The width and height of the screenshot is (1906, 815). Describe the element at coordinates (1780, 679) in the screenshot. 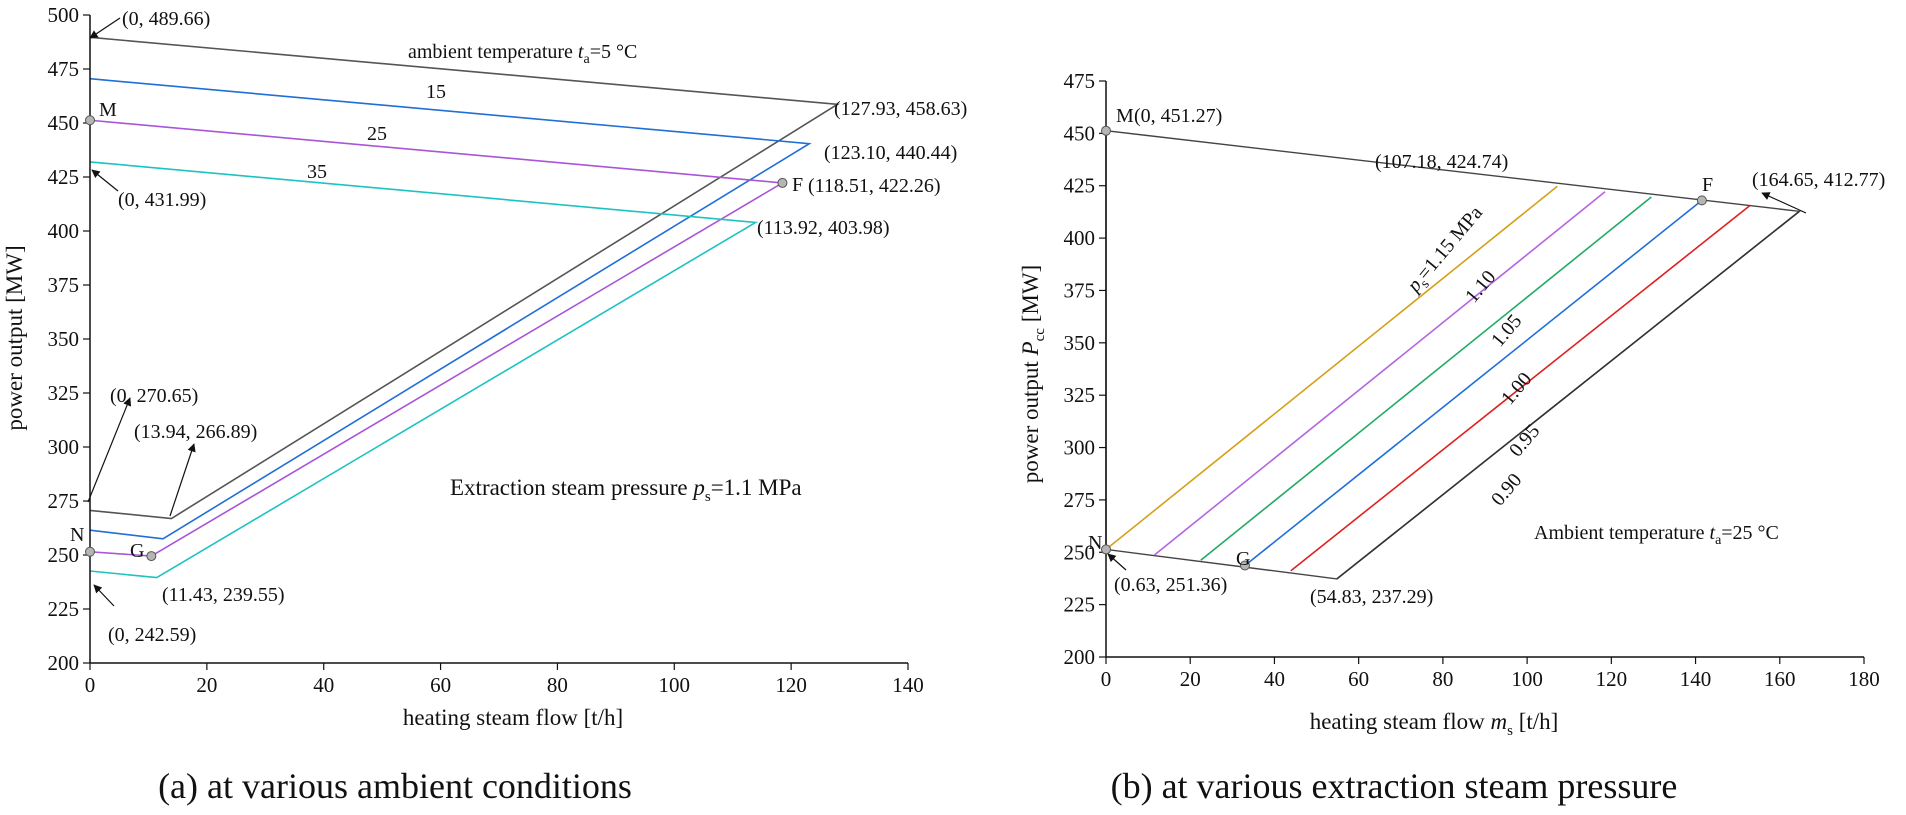

I see `b-xtick-label: 160` at that location.